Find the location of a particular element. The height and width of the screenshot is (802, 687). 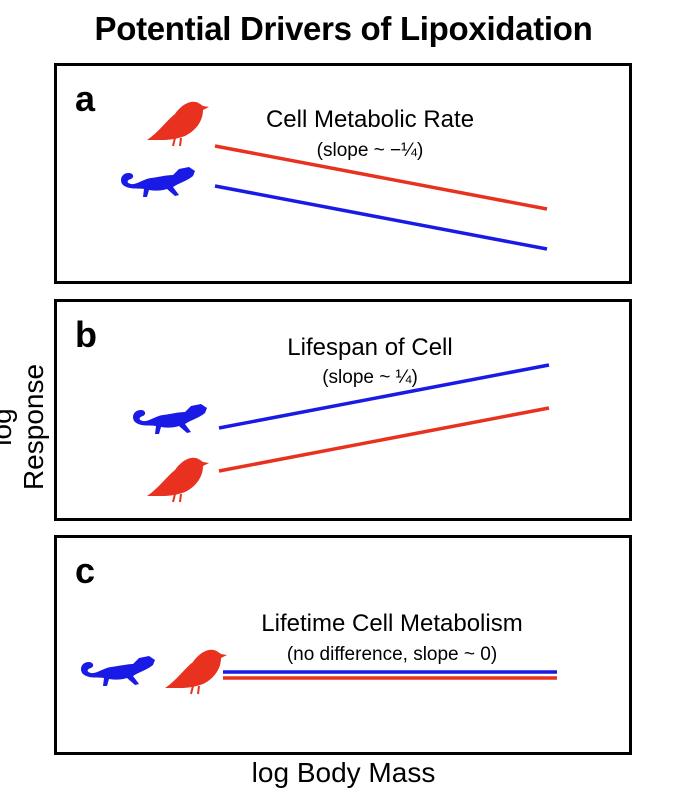

panel-b-plot is located at coordinates (341, 433).